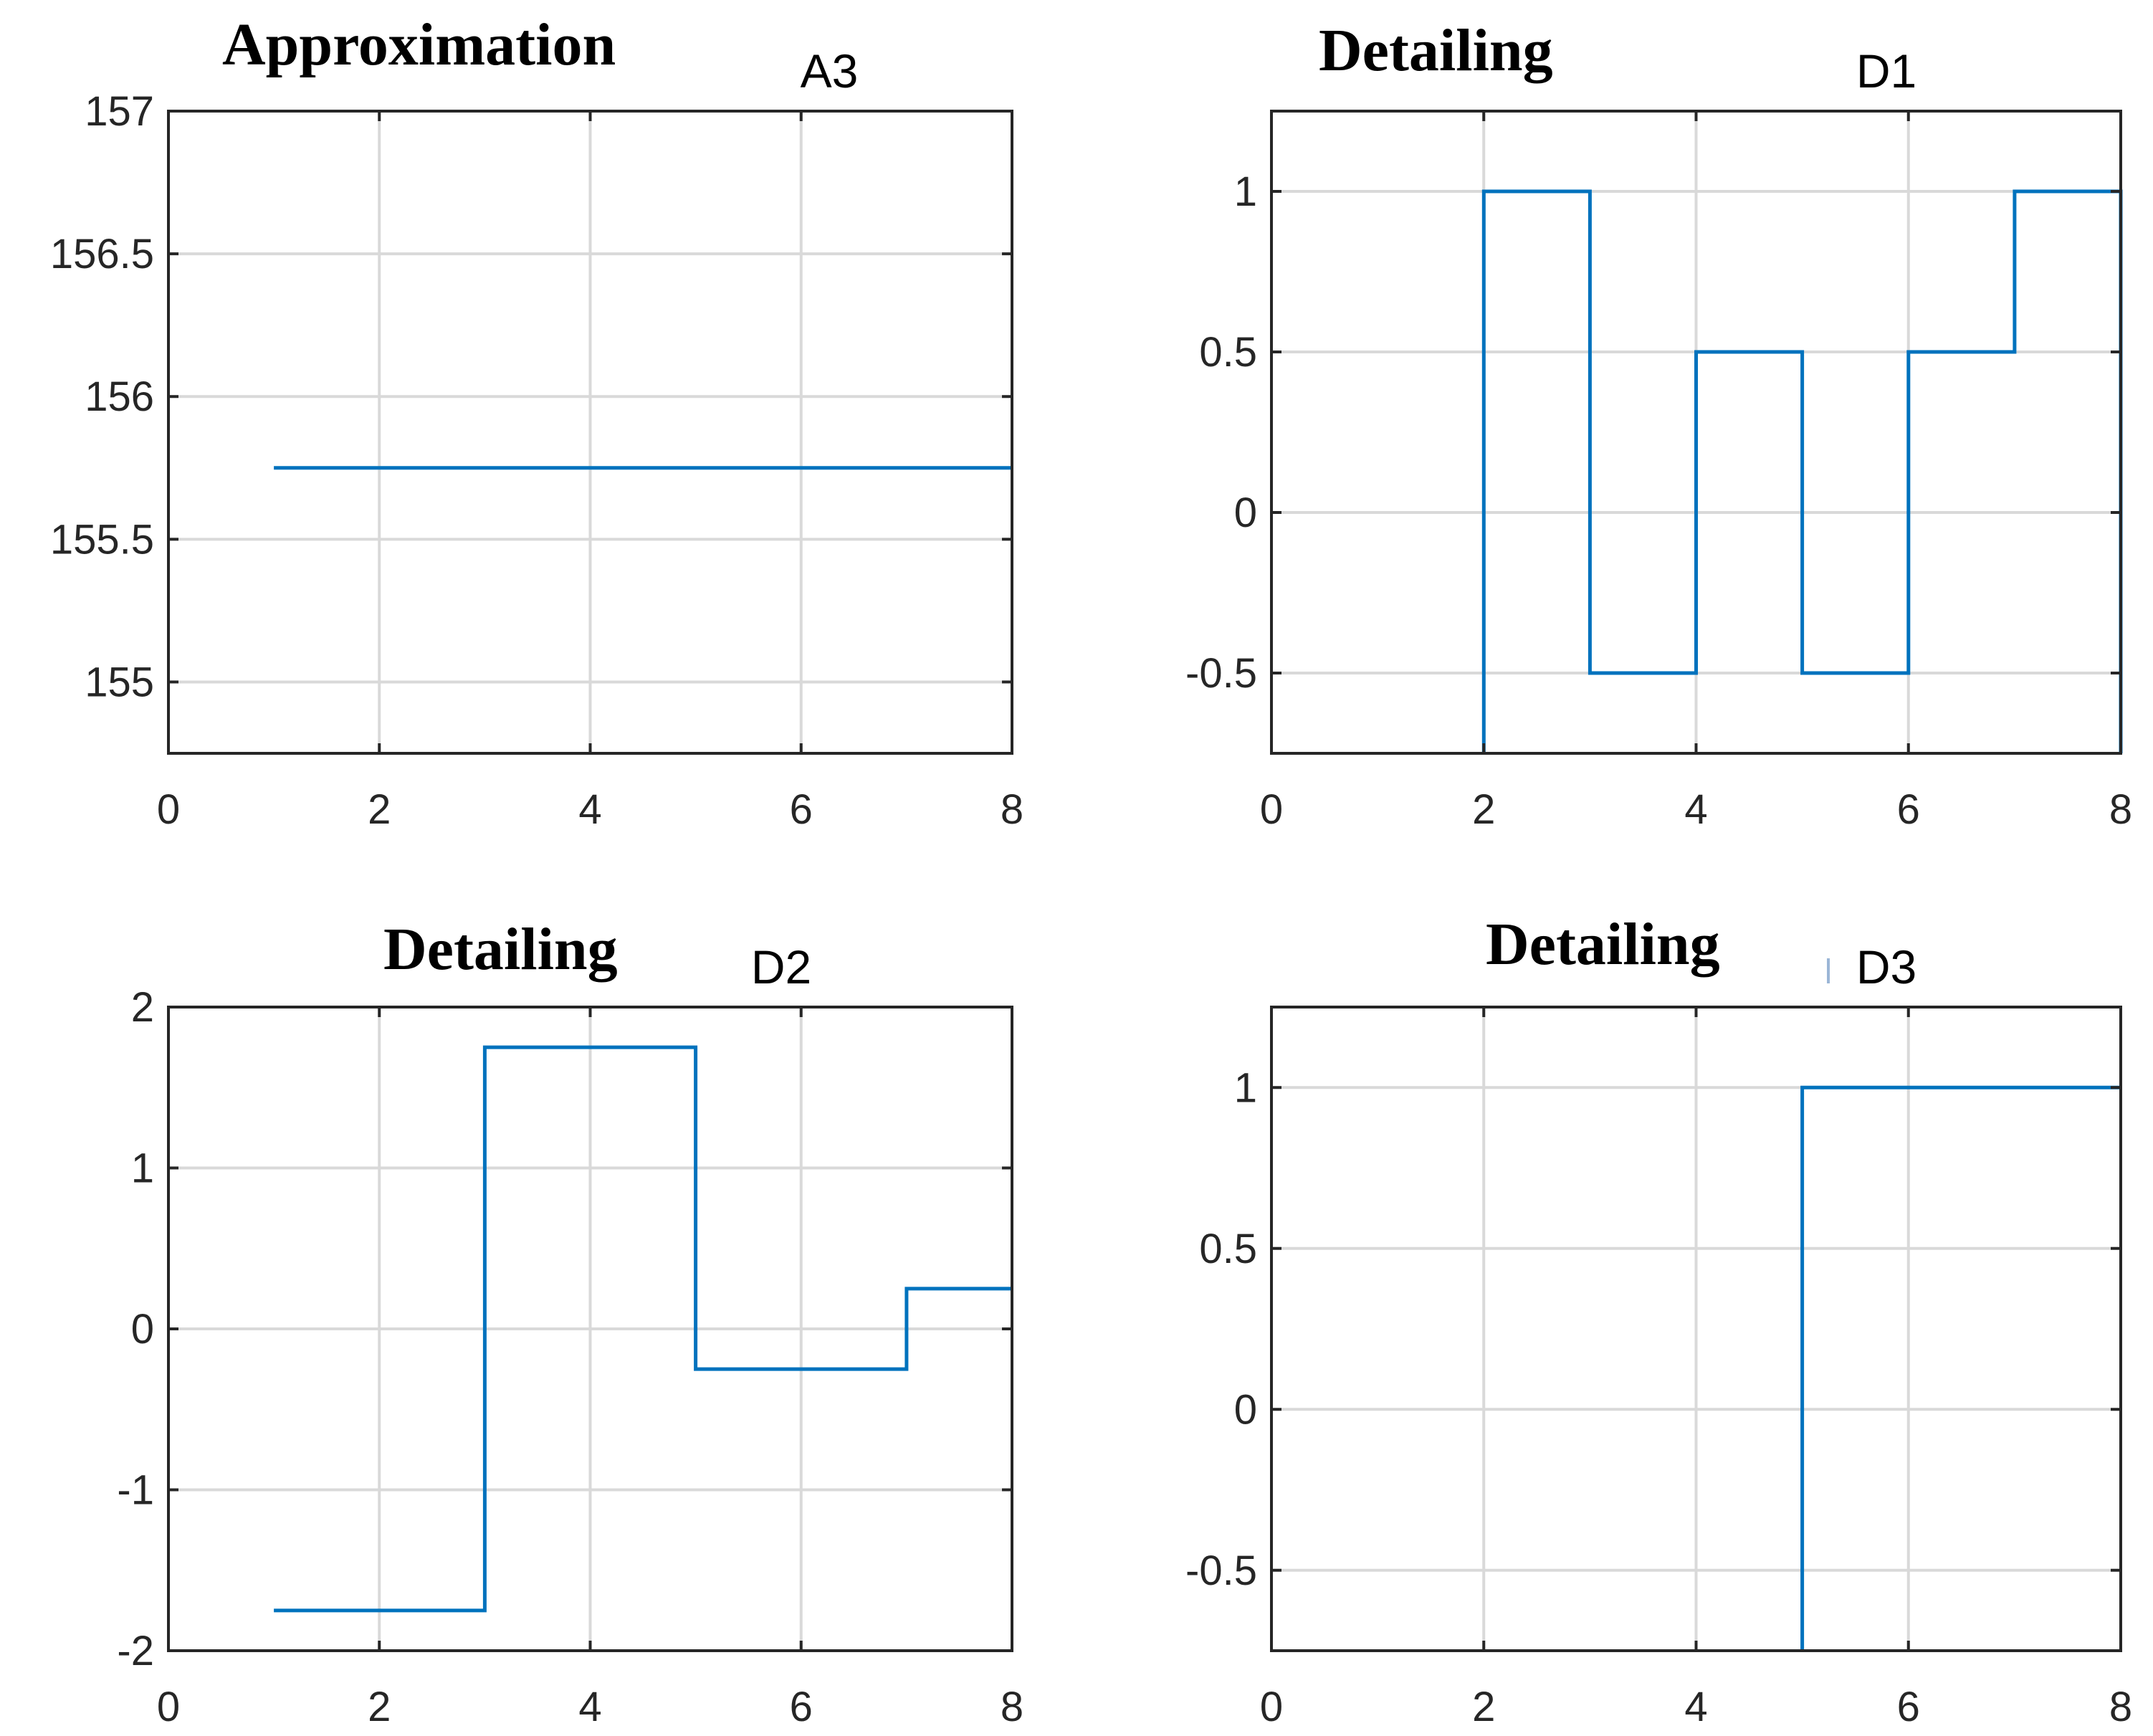 The width and height of the screenshot is (2153, 1736). Describe the element at coordinates (102, 539) in the screenshot. I see `y-tick-label: 155.5` at that location.